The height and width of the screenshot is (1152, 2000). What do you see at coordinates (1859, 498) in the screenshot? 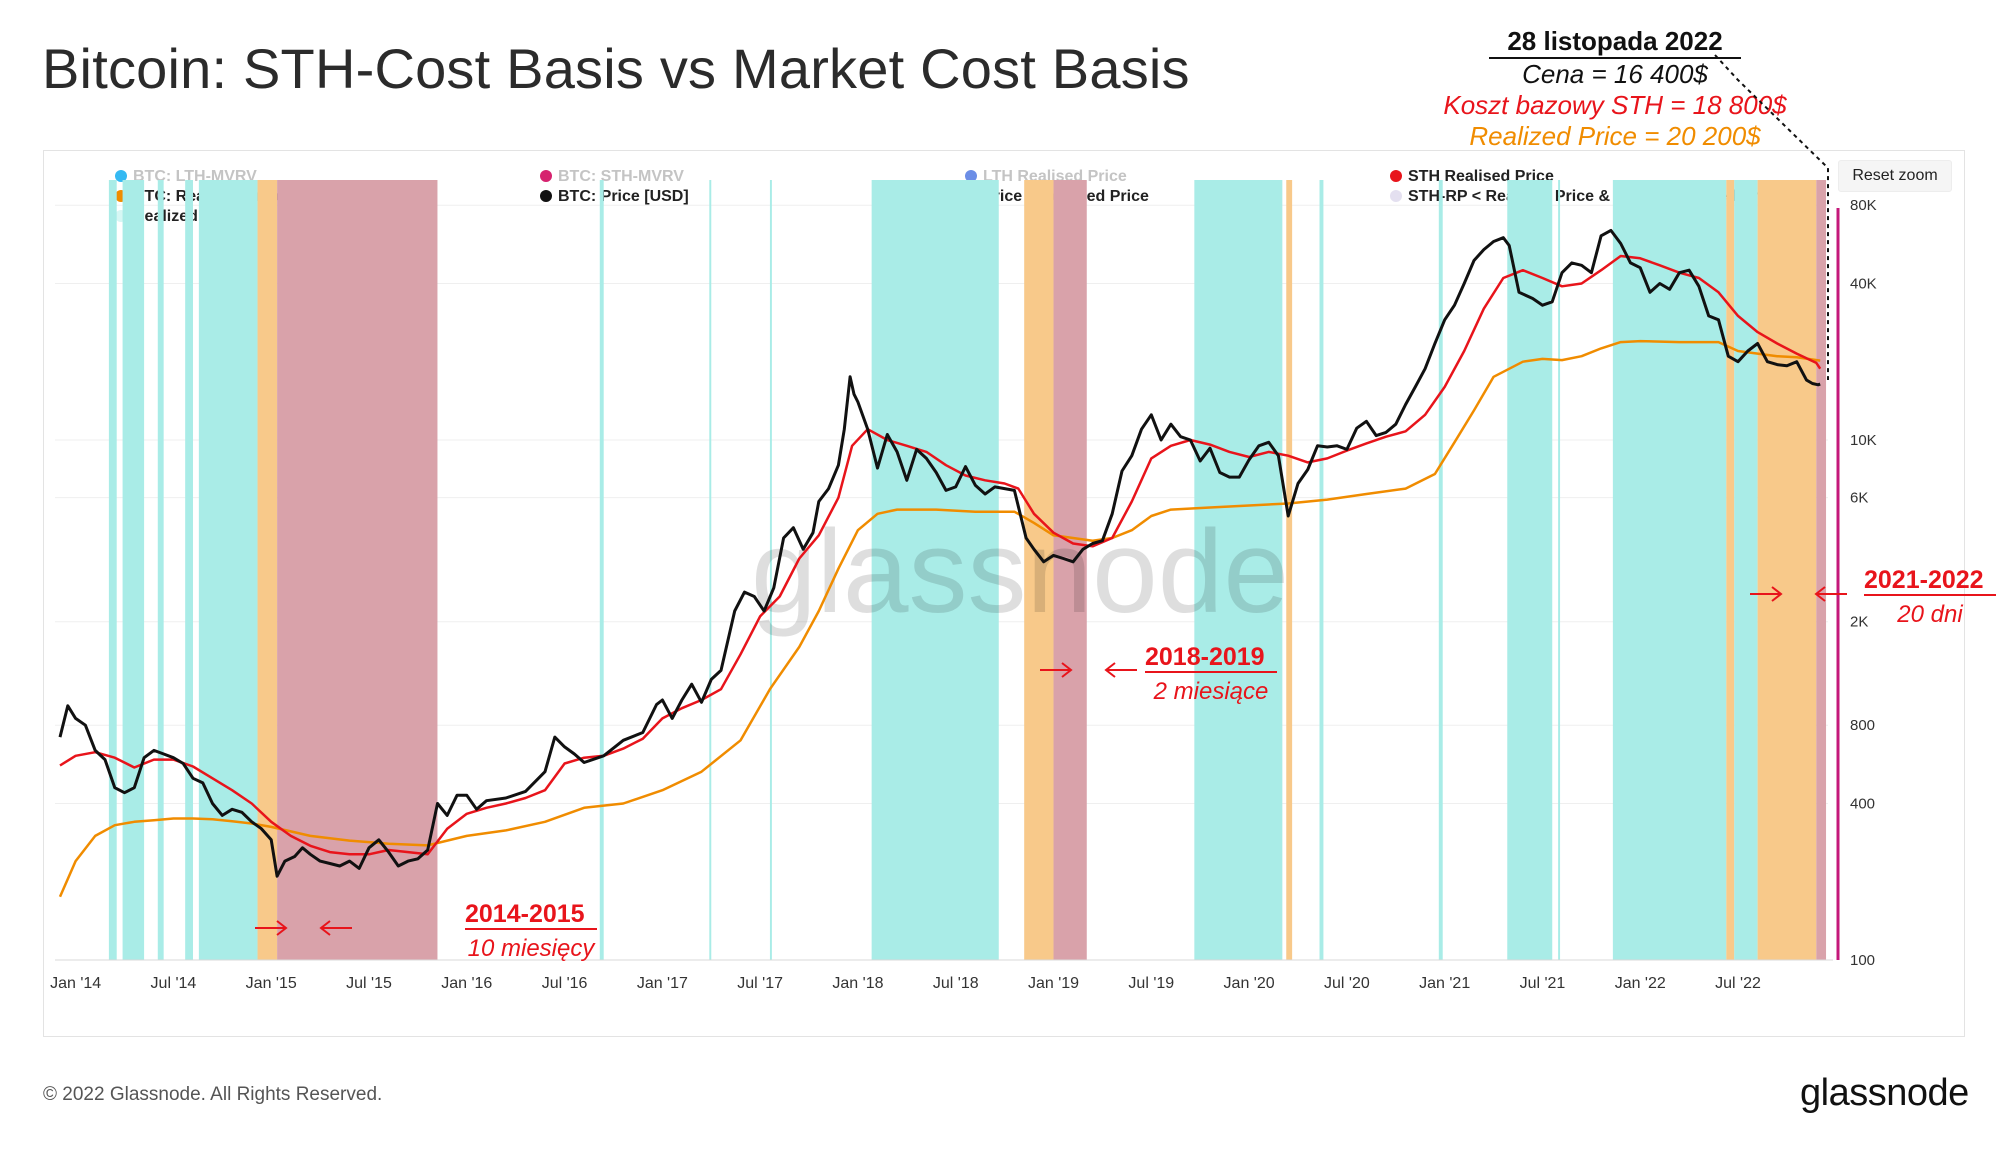
I see `y-tick-label: 6K` at bounding box center [1859, 498].